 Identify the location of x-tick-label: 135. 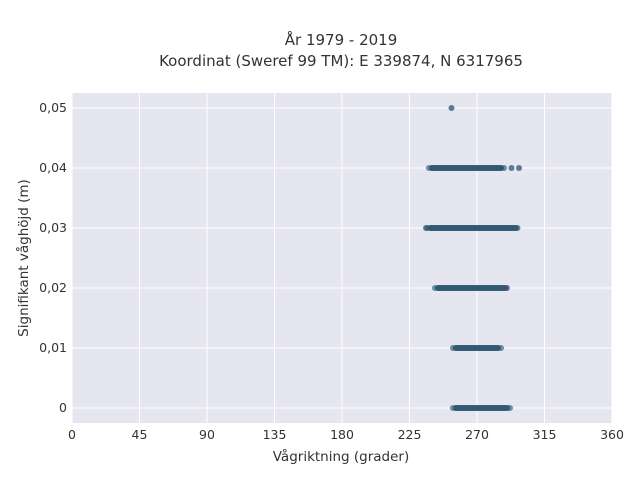
(275, 434).